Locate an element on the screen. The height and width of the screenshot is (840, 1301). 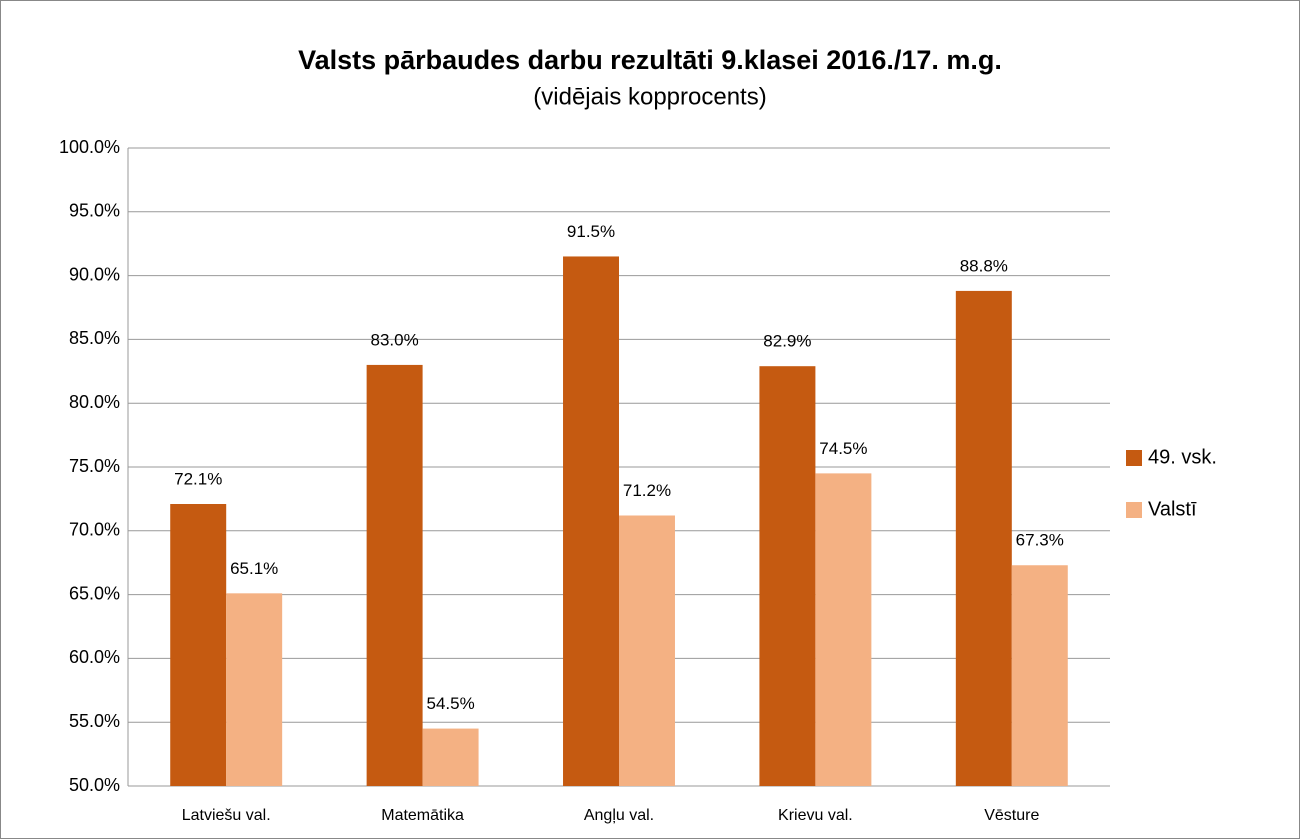
y-tick-label: 50.0% is located at coordinates (94, 785).